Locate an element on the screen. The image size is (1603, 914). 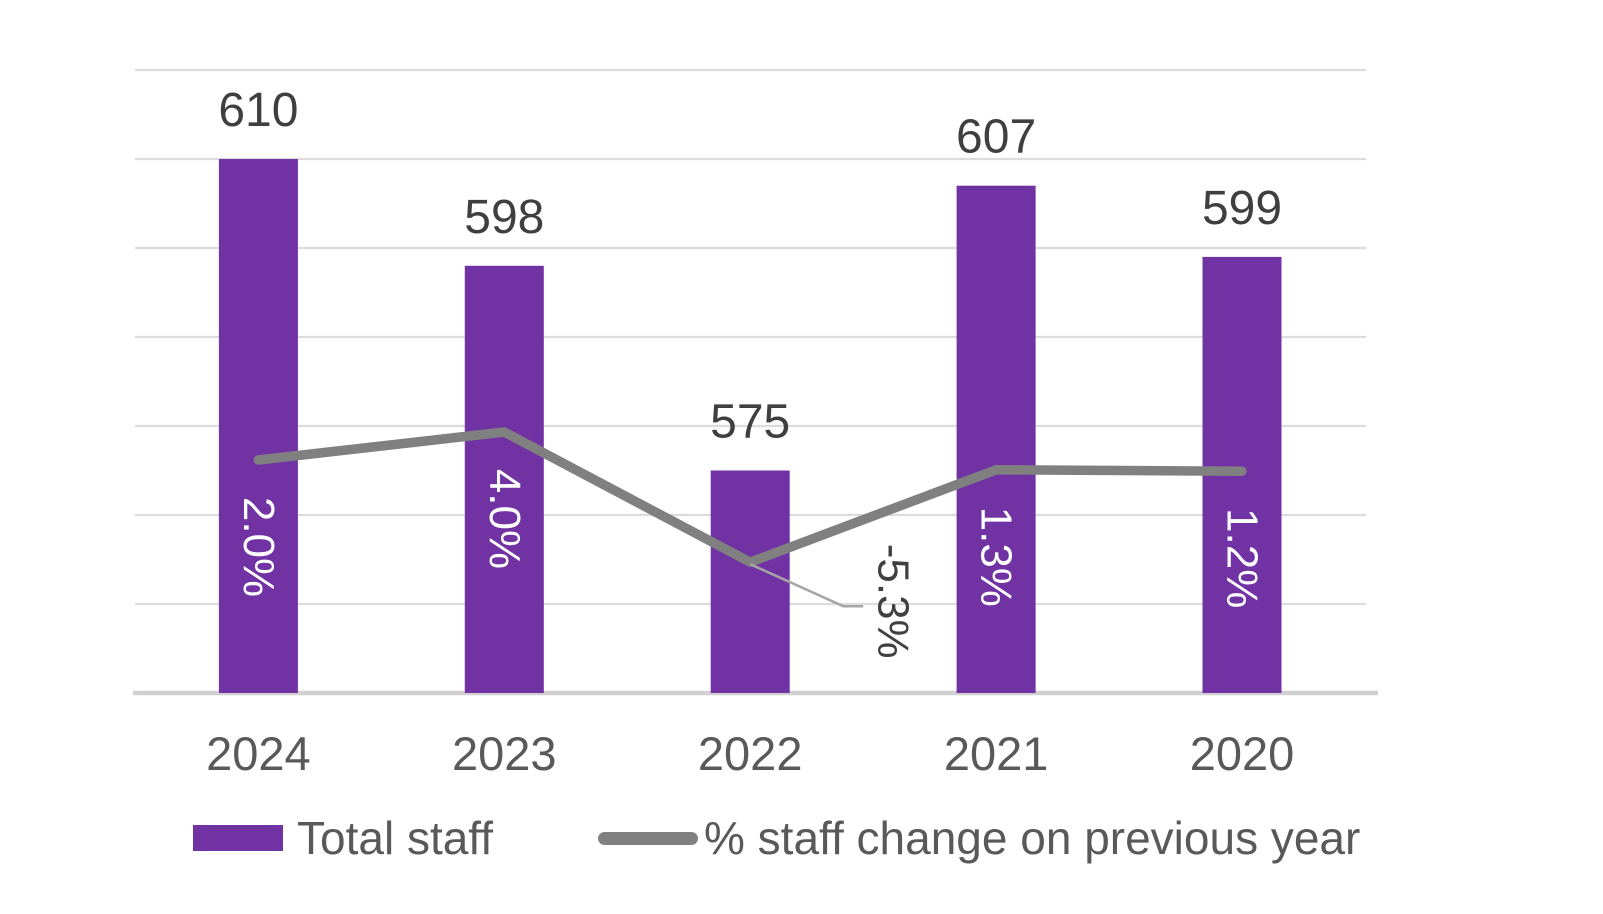
line-point-label-2023: 4.0% is located at coordinates (504, 519).